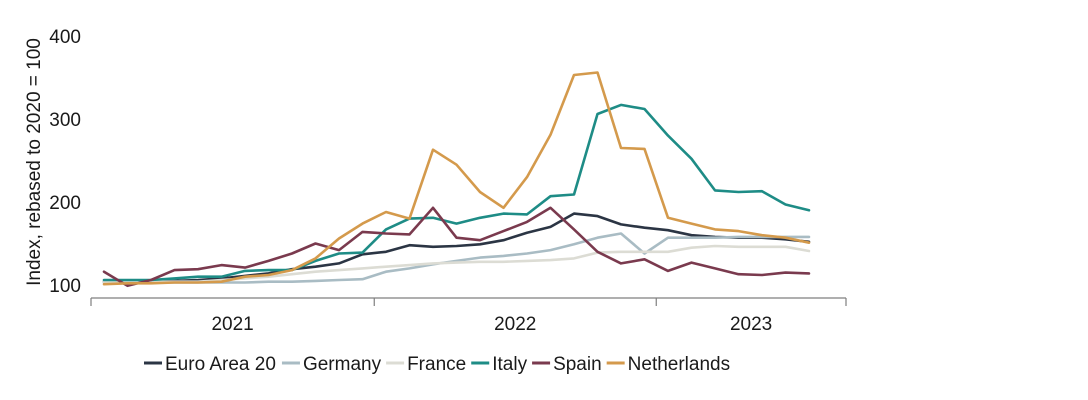  Describe the element at coordinates (65, 203) in the screenshot. I see `y-tick-label: 200` at that location.